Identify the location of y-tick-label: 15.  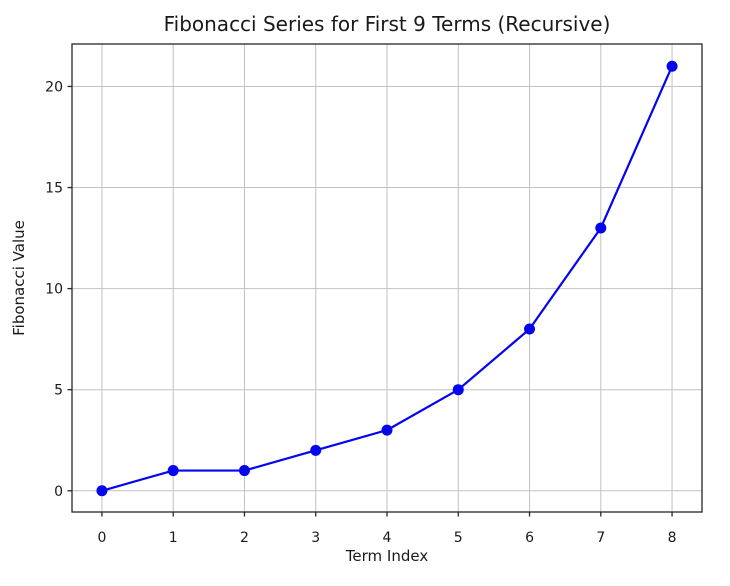
(54, 189).